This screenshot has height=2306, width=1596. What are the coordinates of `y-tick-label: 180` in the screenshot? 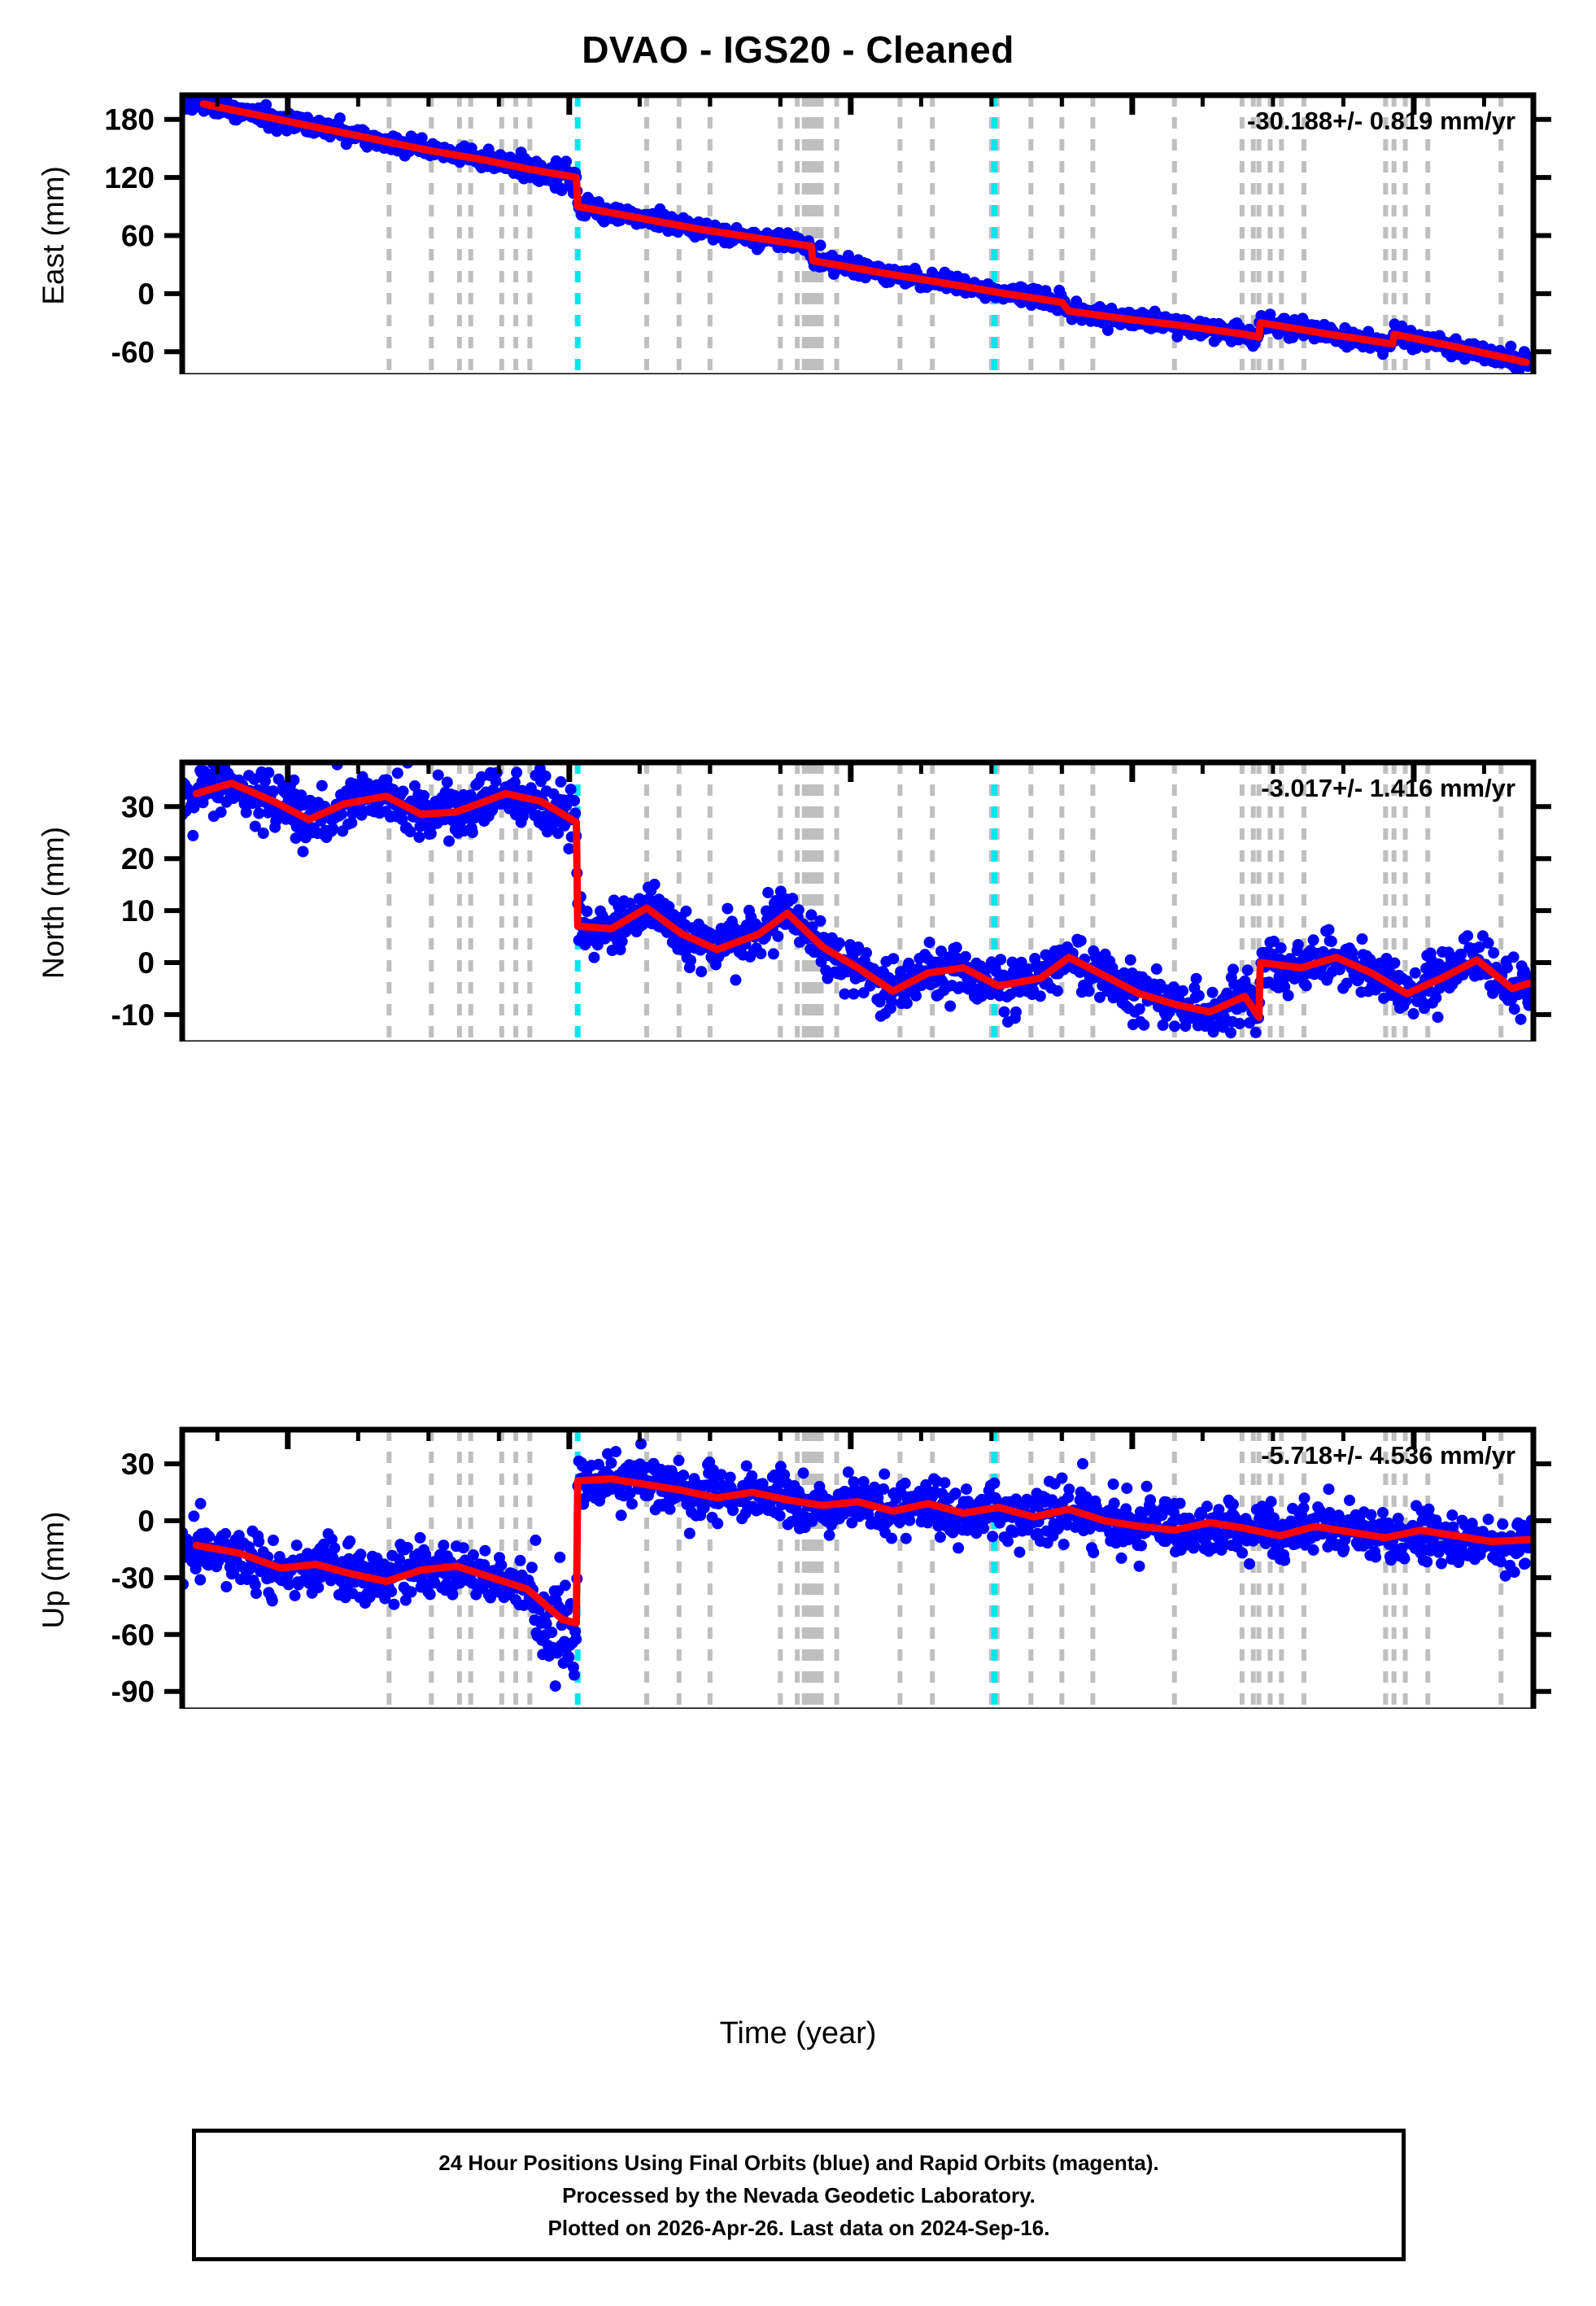 It's located at (129, 120).